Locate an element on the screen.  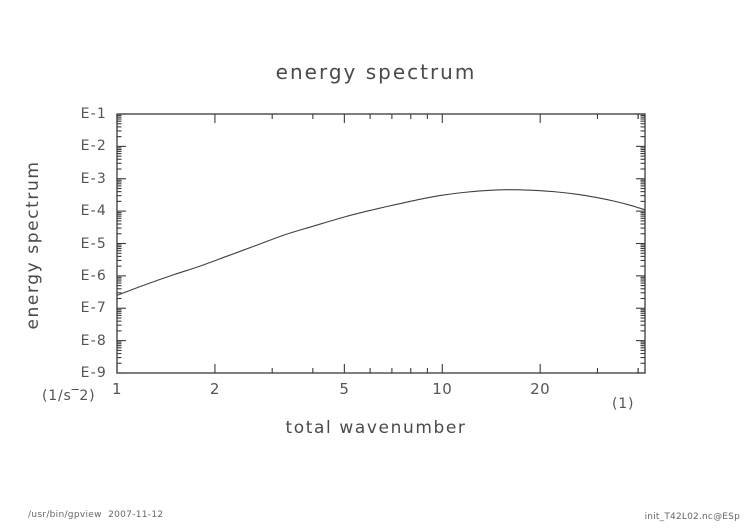
data-curve-group is located at coordinates (381, 242).